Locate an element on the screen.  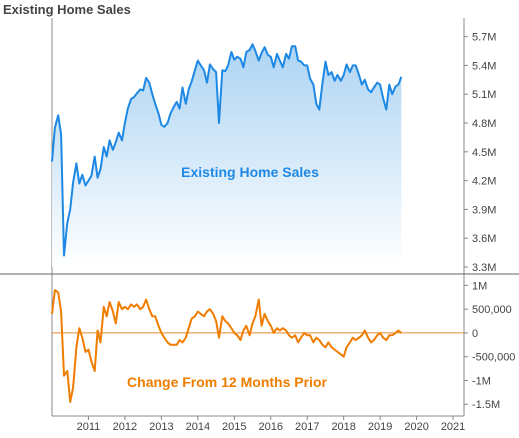
x-tick-label: 2020 is located at coordinates (416, 427).